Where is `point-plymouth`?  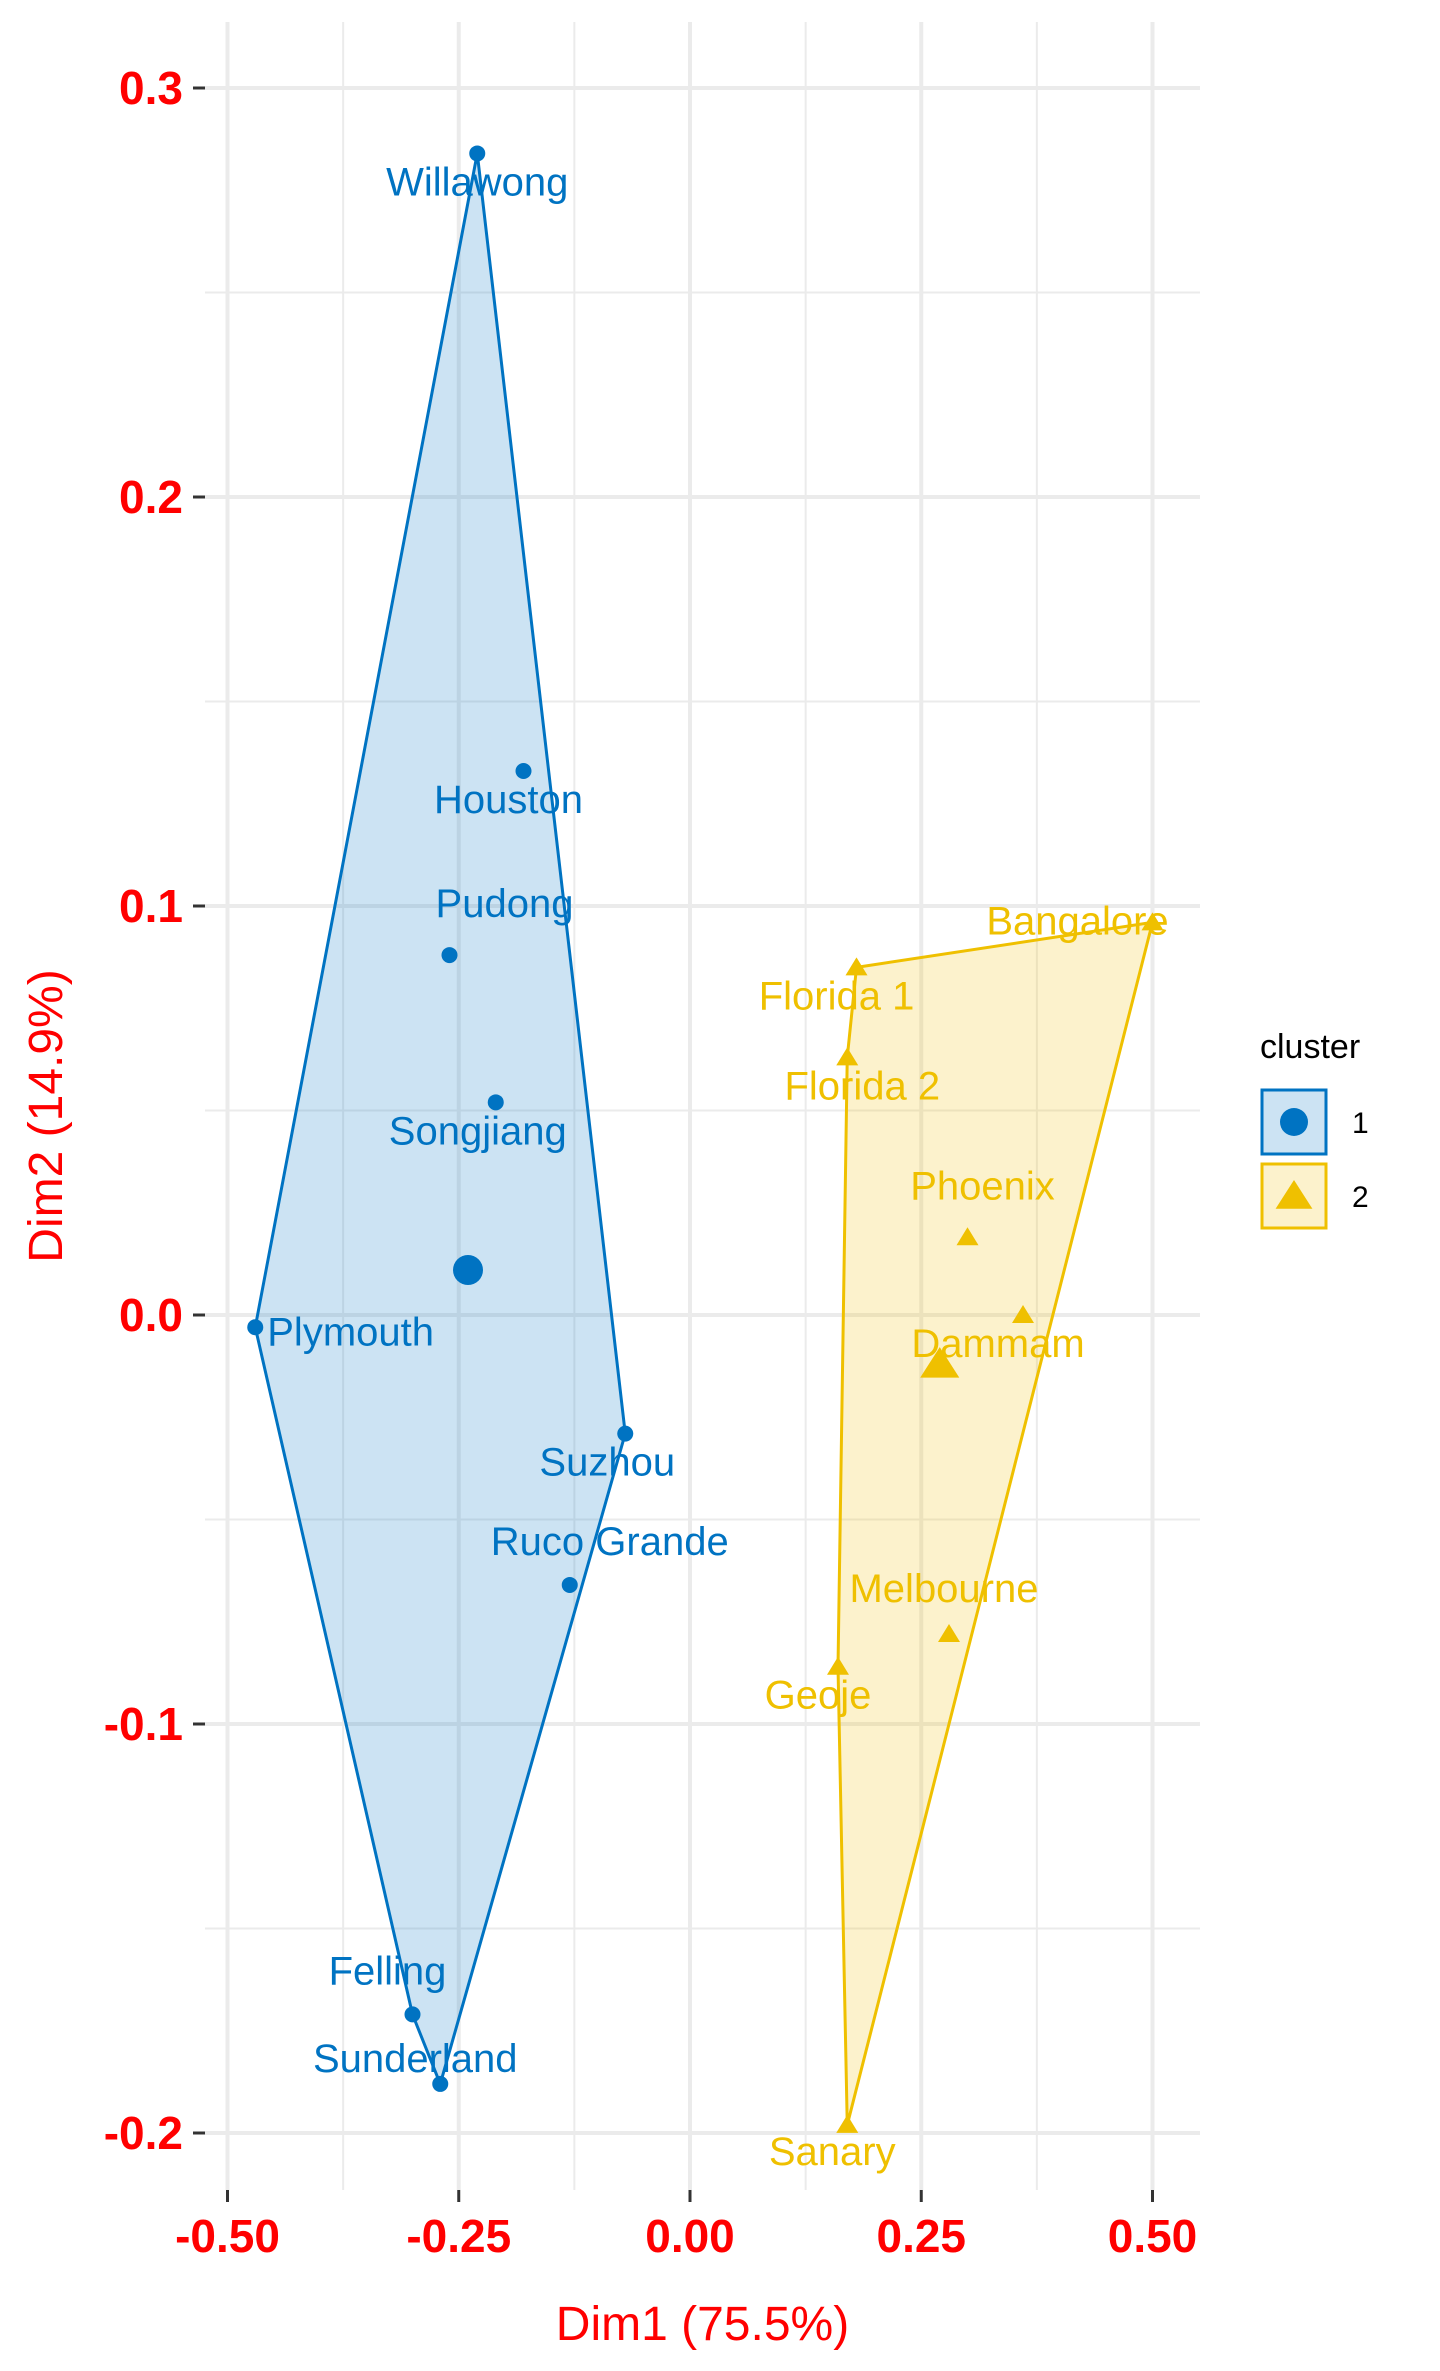 point-plymouth is located at coordinates (255, 1327).